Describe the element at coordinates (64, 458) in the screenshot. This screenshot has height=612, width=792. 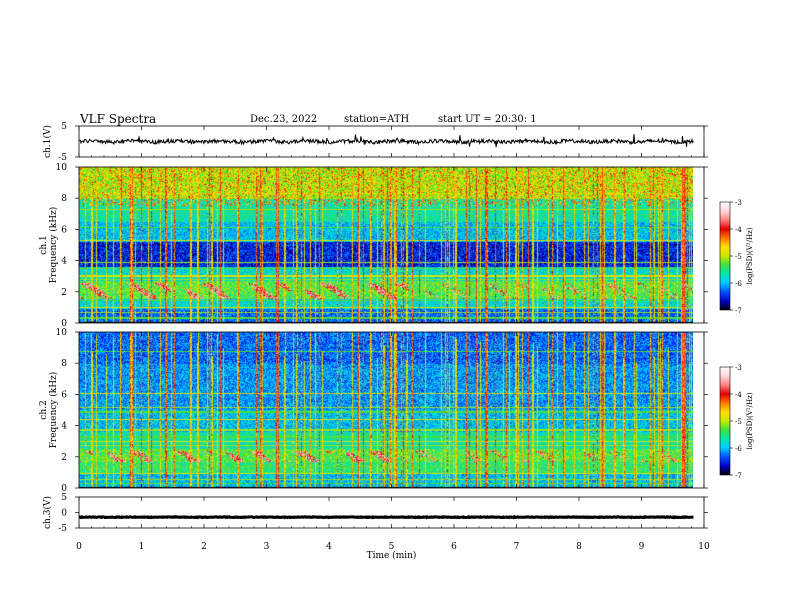
I see `ch2-spectrogram-ytick-label-2: 2` at that location.